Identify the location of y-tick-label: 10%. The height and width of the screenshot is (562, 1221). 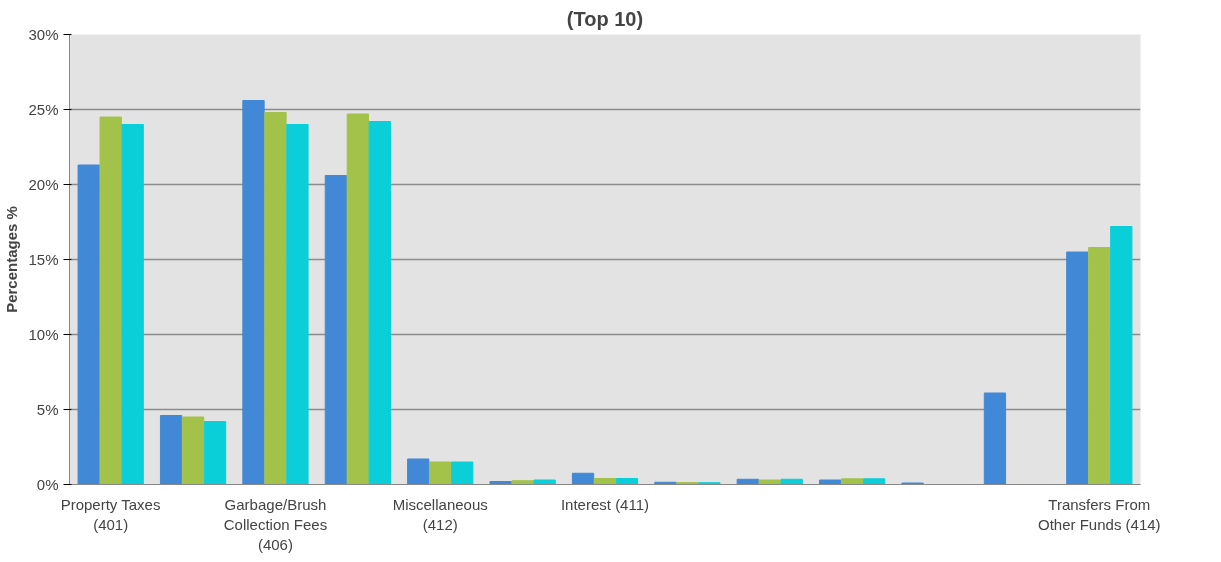
(43, 334).